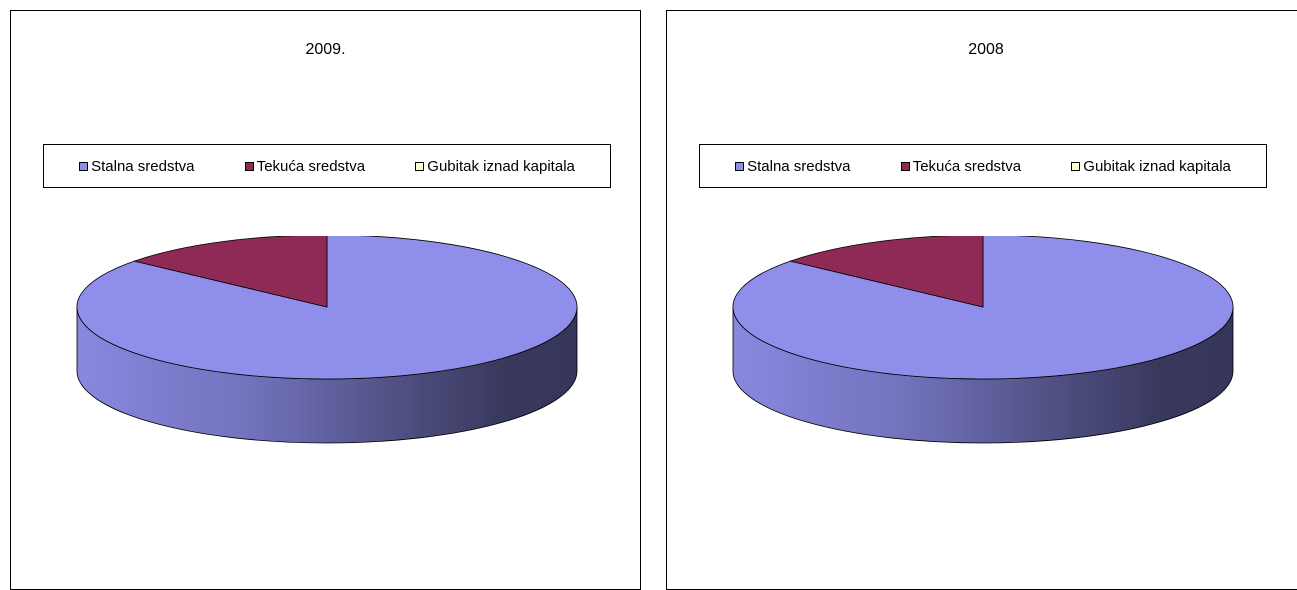 This screenshot has height=590, width=1297. I want to click on pie-chart-2008, so click(983, 340).